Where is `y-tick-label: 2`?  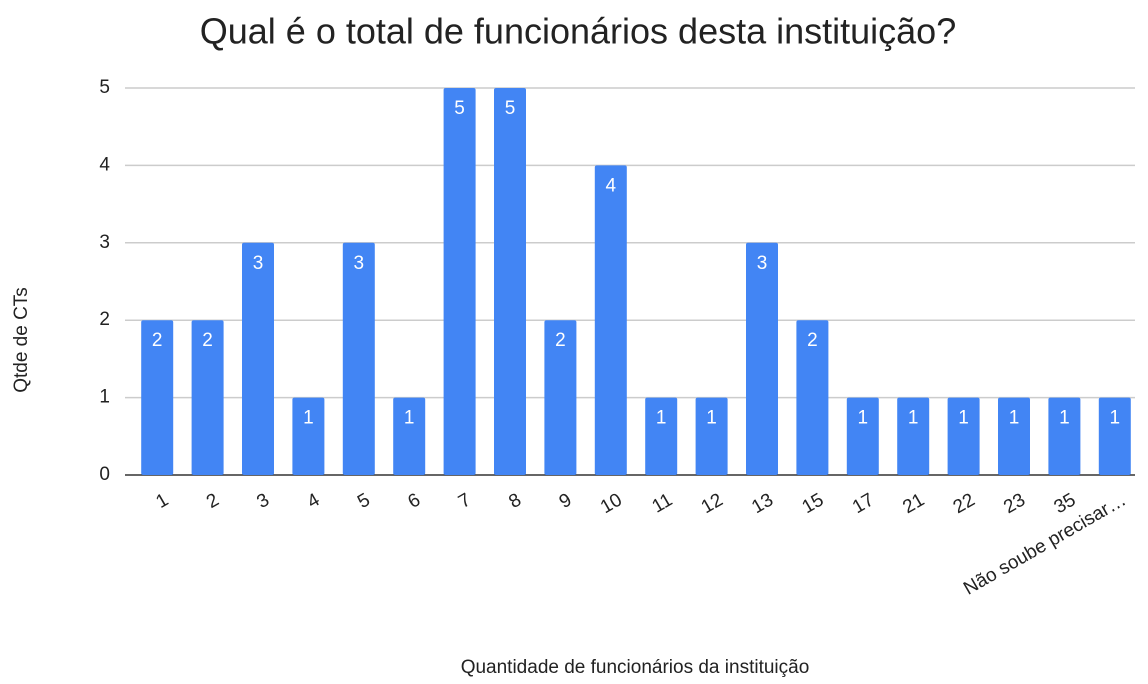 y-tick-label: 2 is located at coordinates (104, 319).